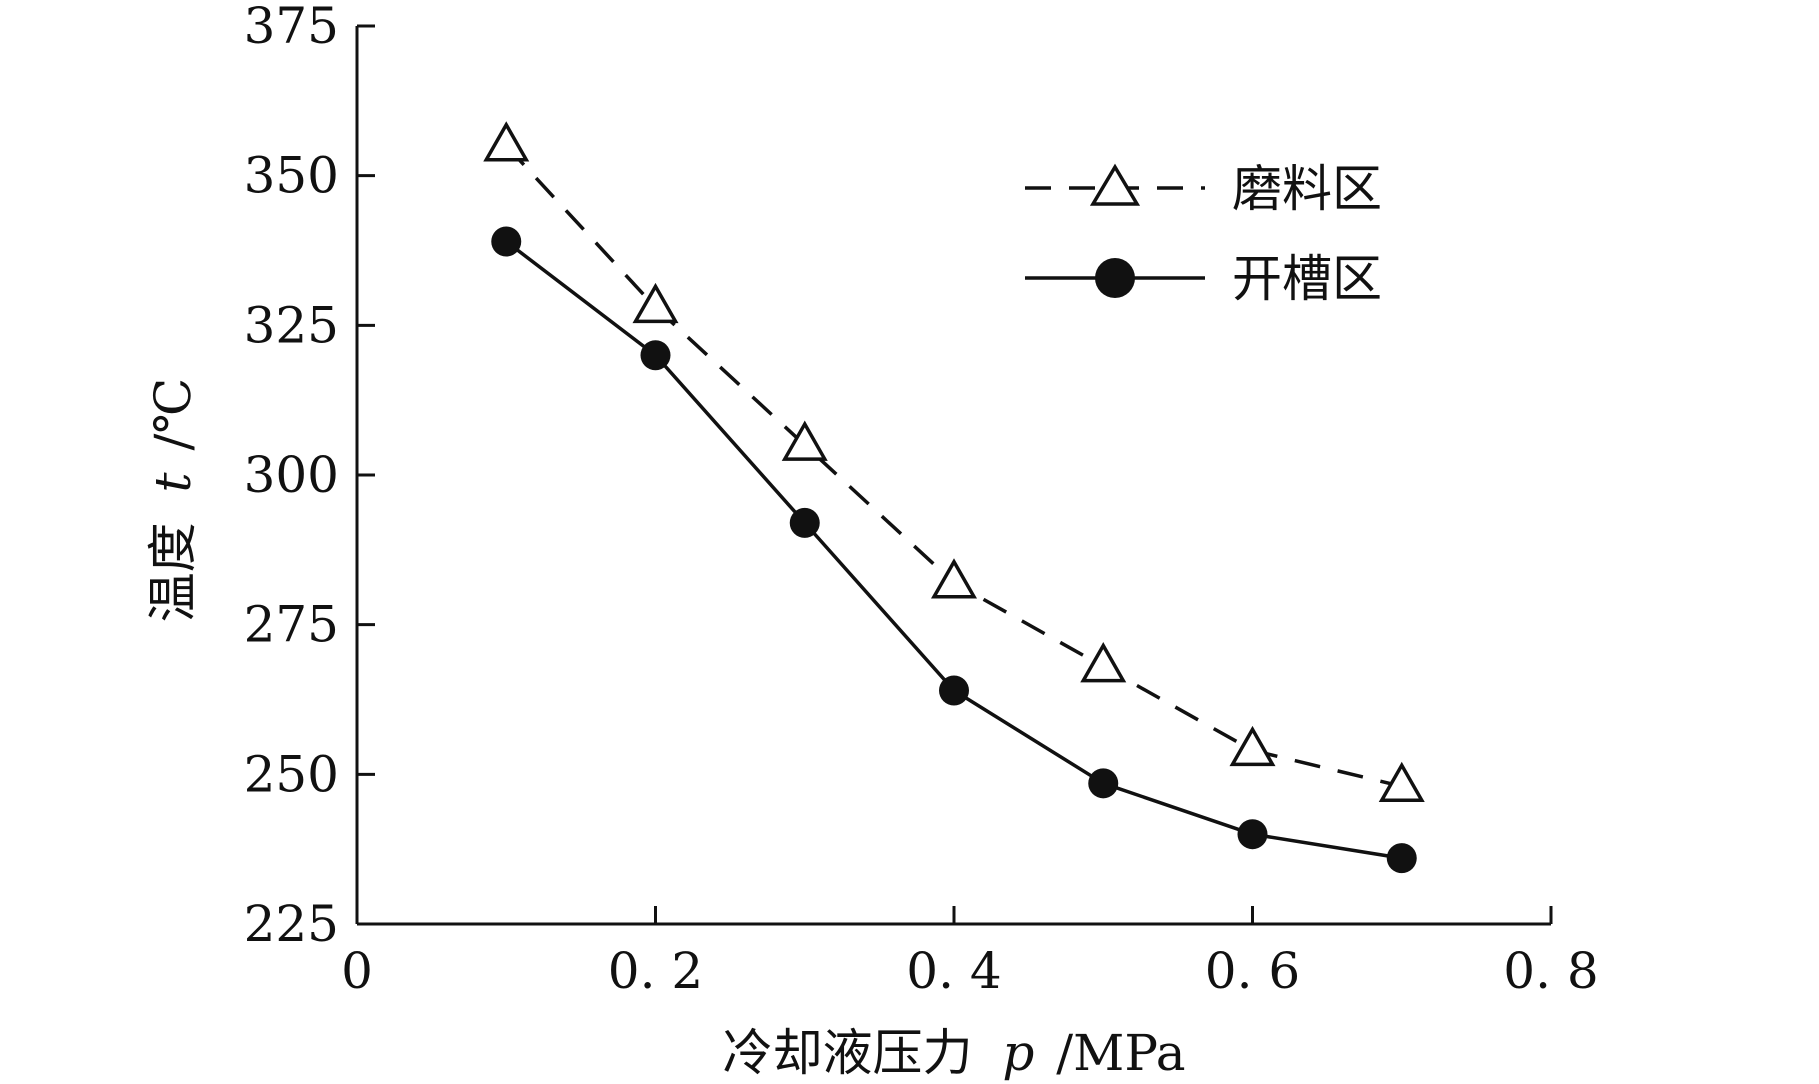 The image size is (1819, 1084). What do you see at coordinates (291, 774) in the screenshot?
I see `y-tick-label: 250` at bounding box center [291, 774].